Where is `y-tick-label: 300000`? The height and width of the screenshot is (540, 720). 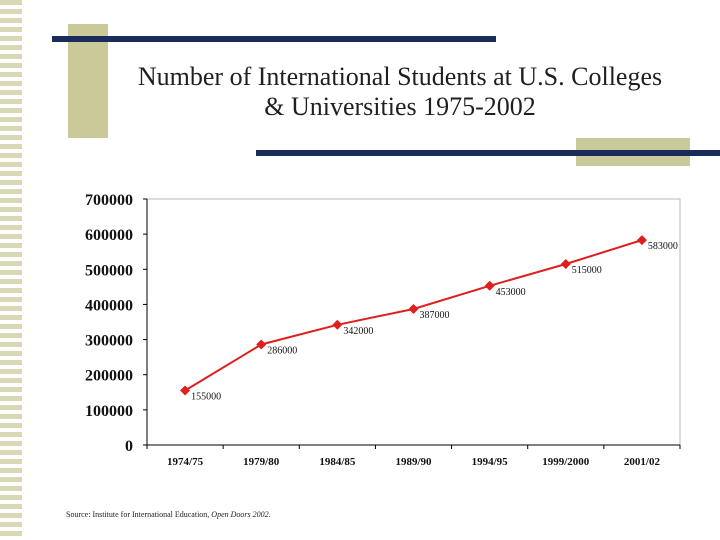
y-tick-label: 300000 is located at coordinates (109, 341).